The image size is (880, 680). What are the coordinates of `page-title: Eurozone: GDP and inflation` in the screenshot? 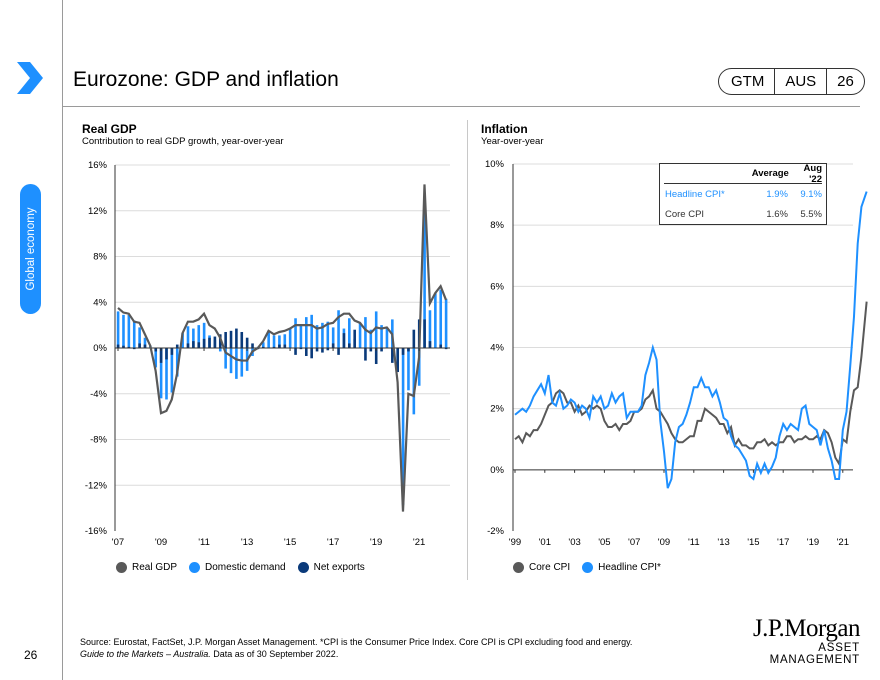 It's located at (206, 79).